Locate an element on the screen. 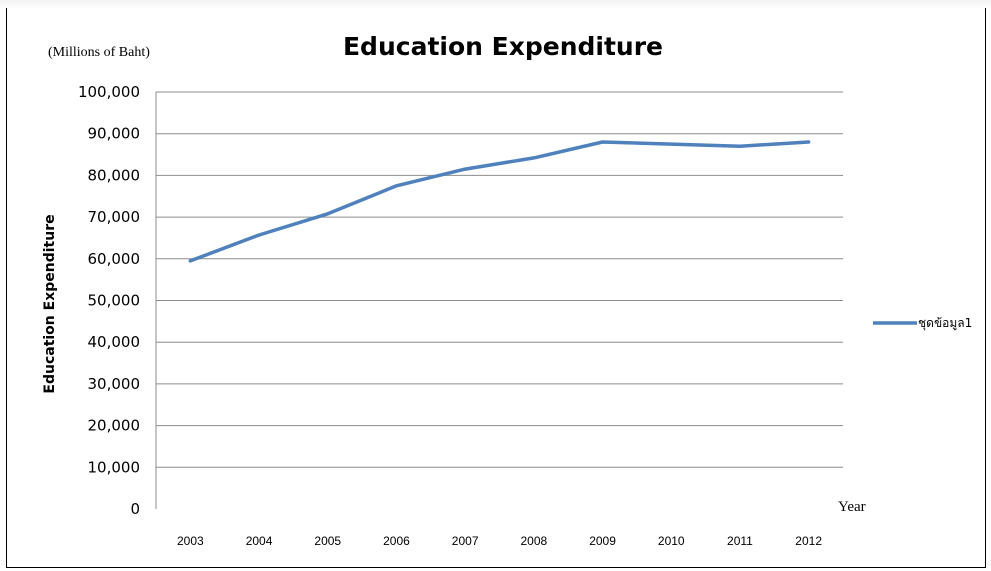  x-tick-label: 2005 is located at coordinates (327, 541).